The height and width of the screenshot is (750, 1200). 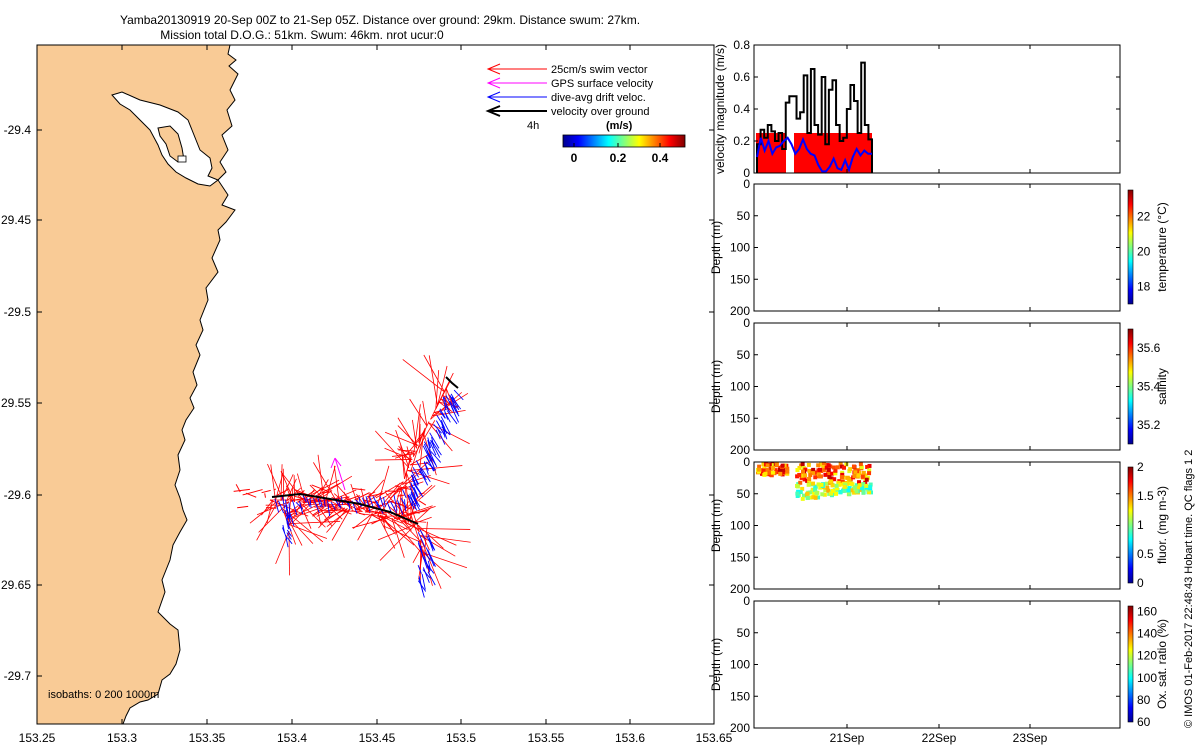 I want to click on panel-3-ytick-label: 50, so click(x=744, y=494).